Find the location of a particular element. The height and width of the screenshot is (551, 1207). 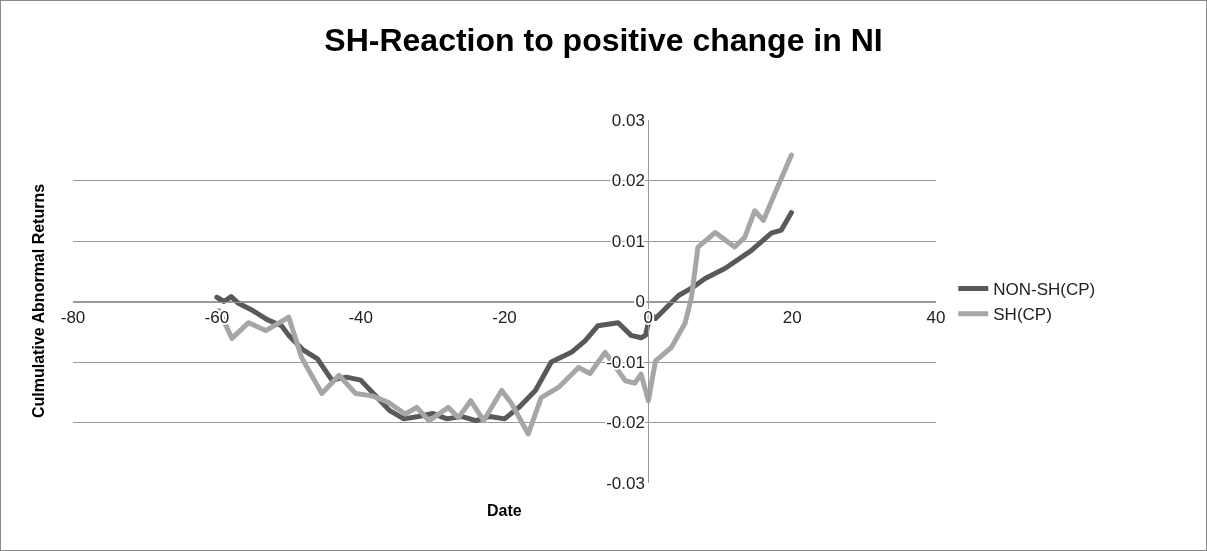

legend-label: SH(CP) is located at coordinates (1022, 315).